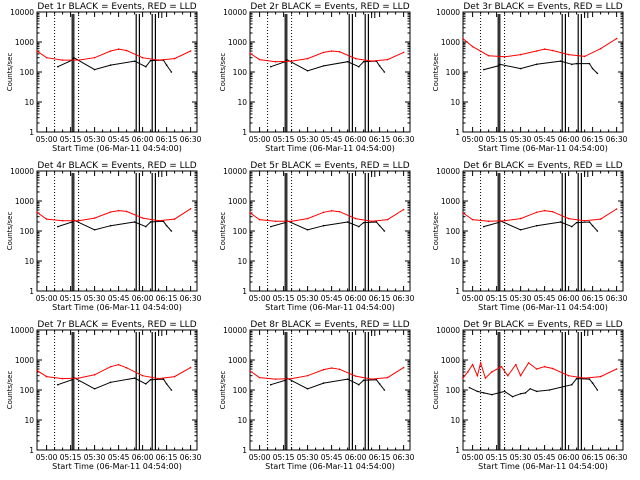 The height and width of the screenshot is (480, 640). Describe the element at coordinates (539, 48) in the screenshot. I see `series-lld-line` at that location.